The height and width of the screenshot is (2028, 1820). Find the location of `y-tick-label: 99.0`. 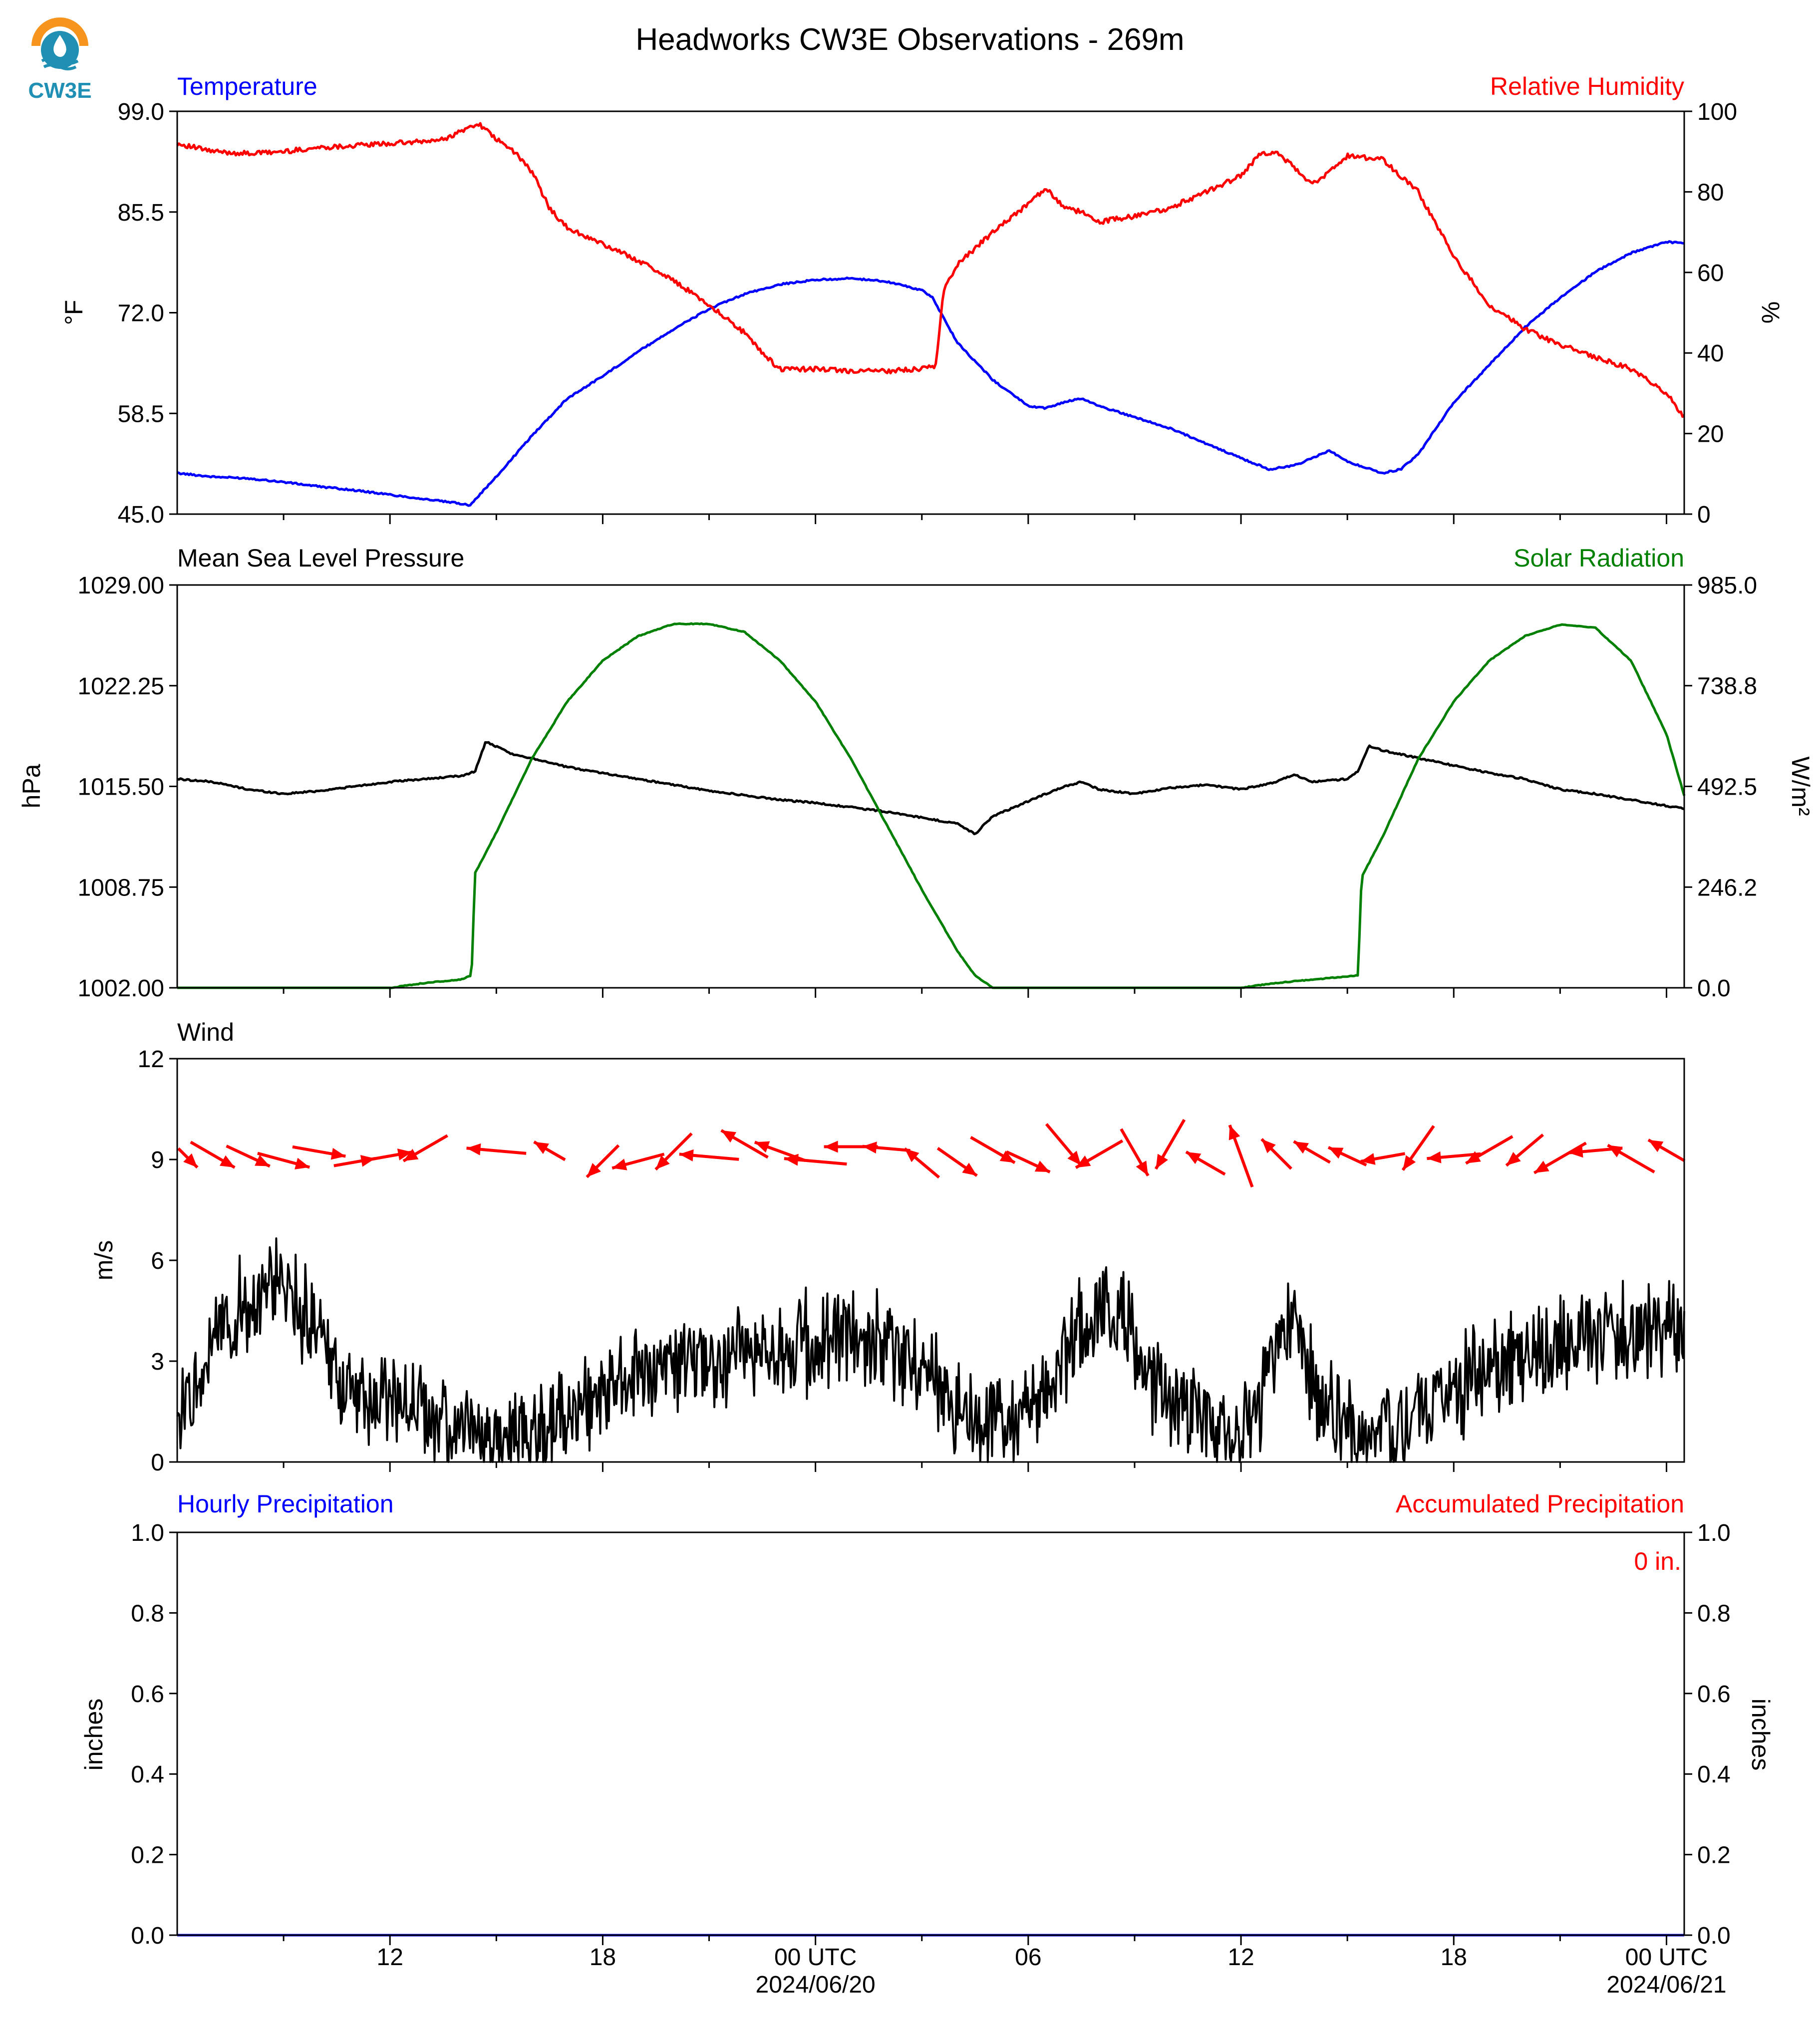

y-tick-label: 99.0 is located at coordinates (141, 112).